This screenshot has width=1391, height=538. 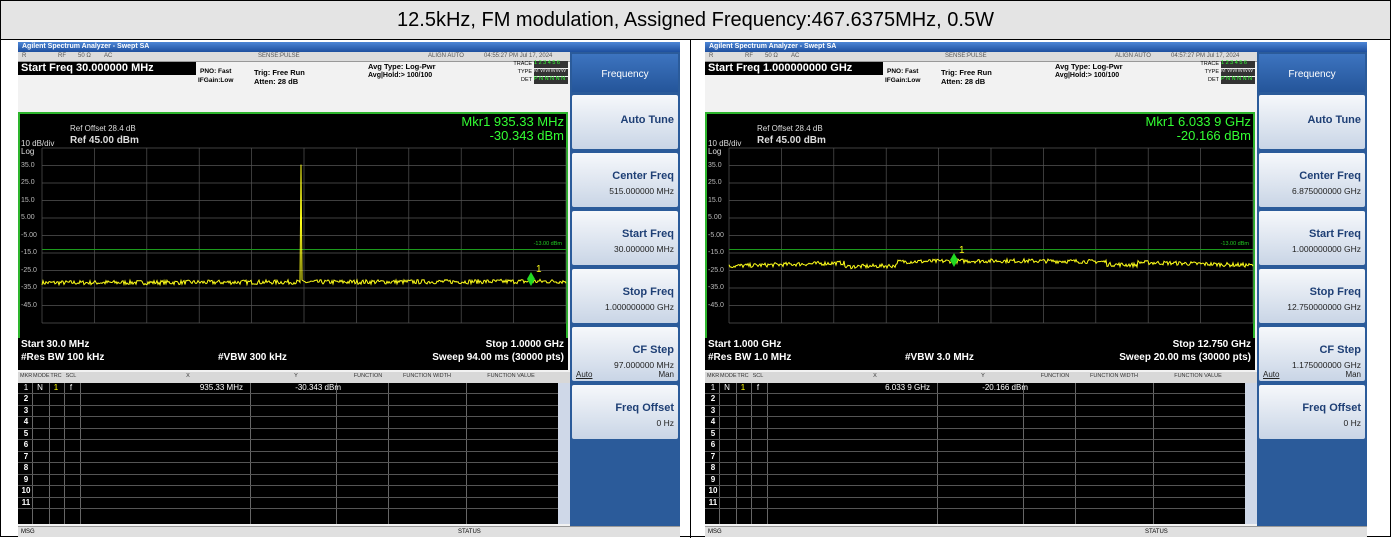 I want to click on row-number: 8, so click(x=26, y=467).